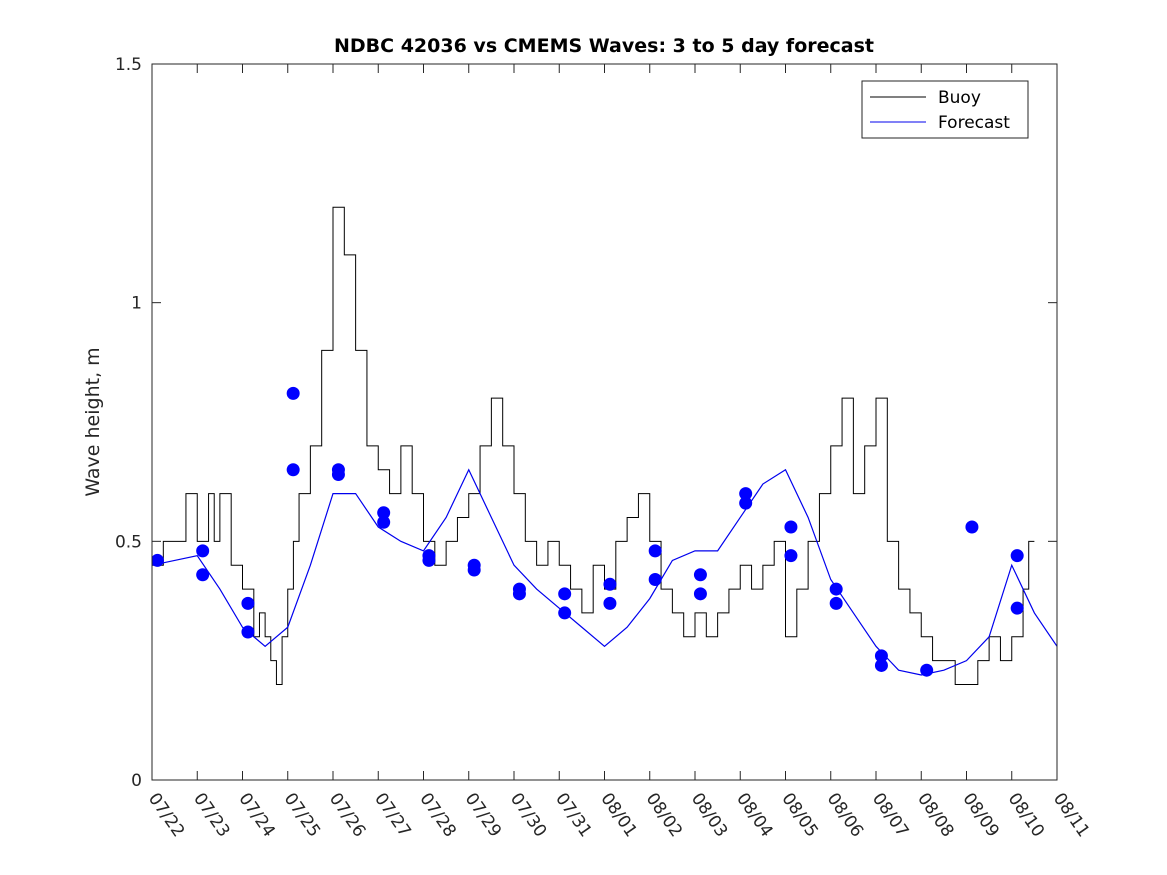  What do you see at coordinates (974, 123) in the screenshot?
I see `legend-label-forecast: Forecast` at bounding box center [974, 123].